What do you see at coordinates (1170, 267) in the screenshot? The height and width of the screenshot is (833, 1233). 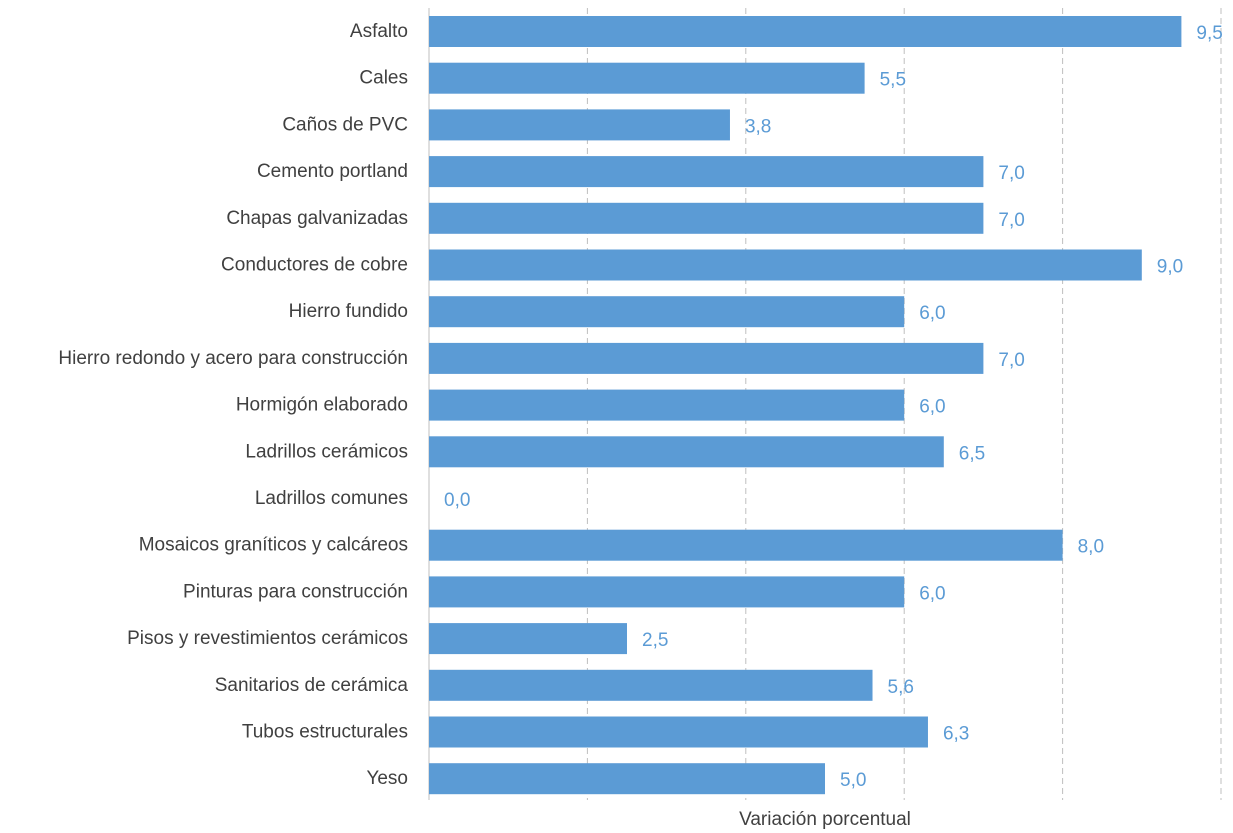 I see `data-label: 9,0` at bounding box center [1170, 267].